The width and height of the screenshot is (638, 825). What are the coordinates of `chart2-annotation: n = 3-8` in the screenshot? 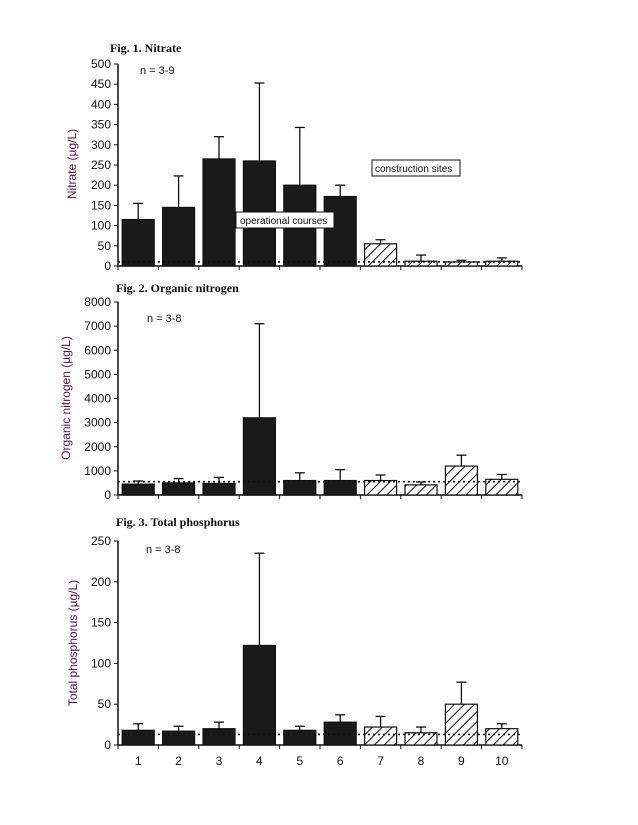 It's located at (164, 319).